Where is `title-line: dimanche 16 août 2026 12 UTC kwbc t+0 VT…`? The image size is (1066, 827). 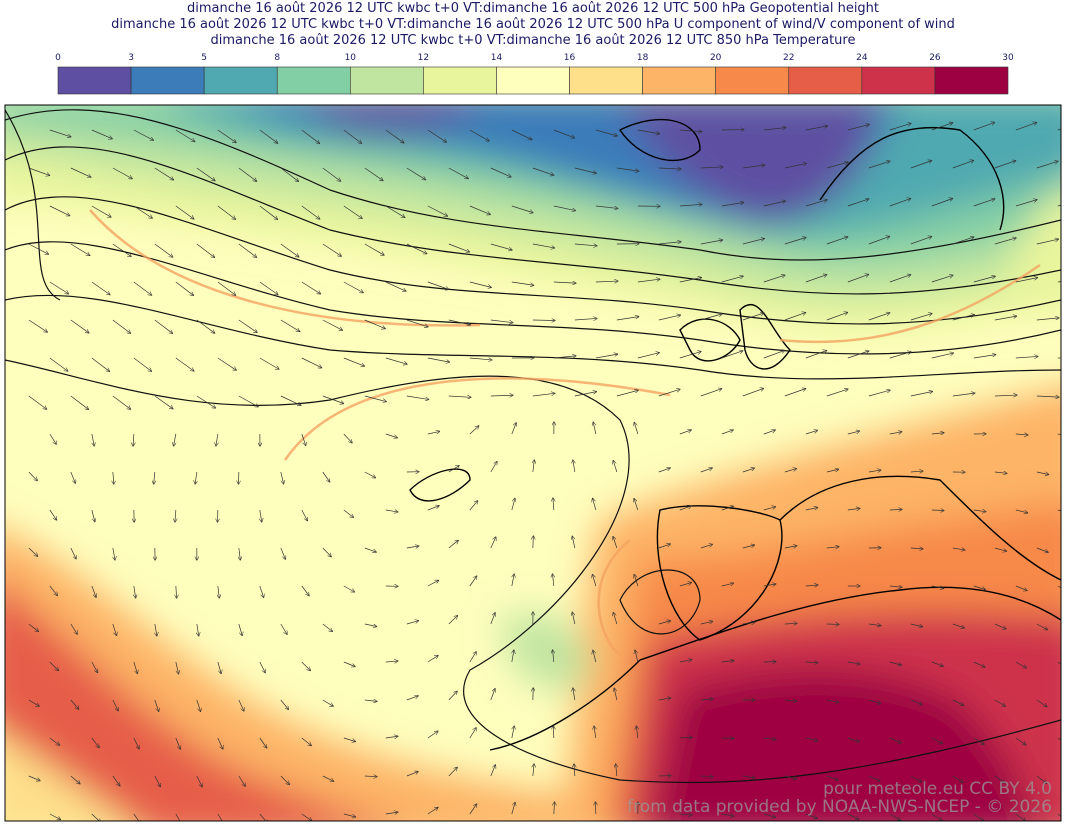 title-line: dimanche 16 août 2026 12 UTC kwbc t+0 VT… is located at coordinates (533, 24).